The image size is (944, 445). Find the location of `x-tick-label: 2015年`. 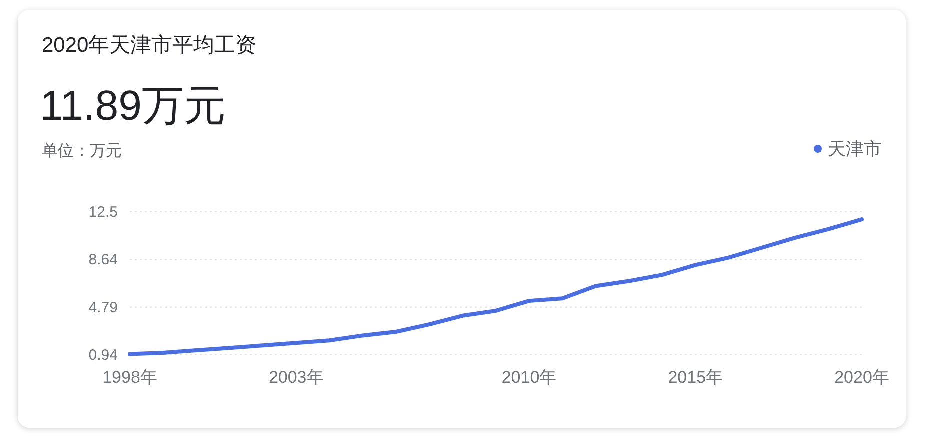

x-tick-label: 2015年 is located at coordinates (696, 377).